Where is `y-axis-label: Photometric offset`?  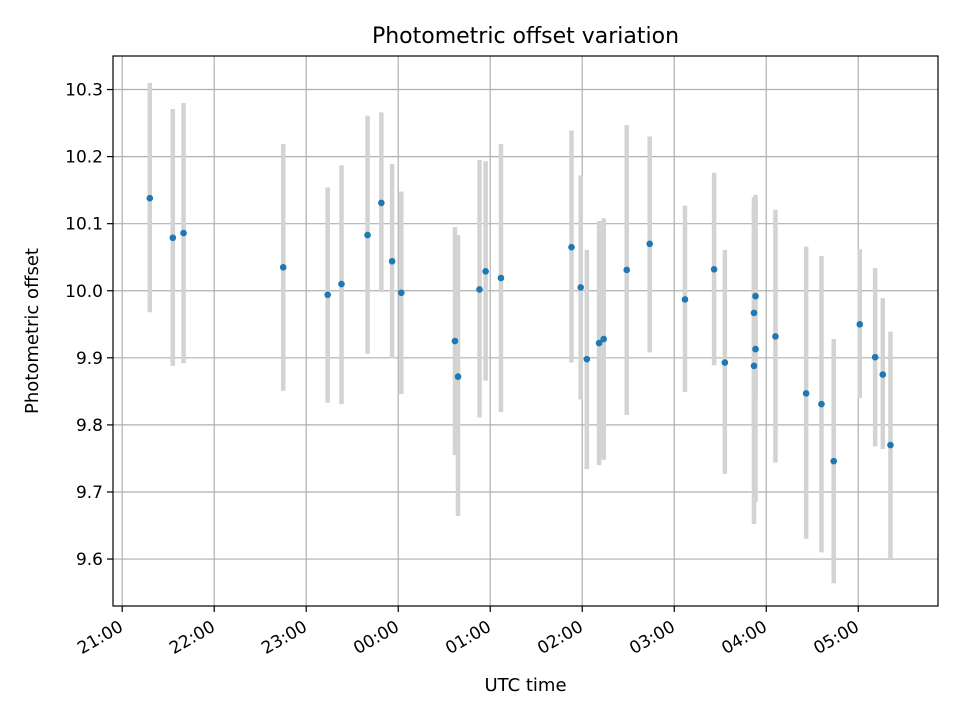 y-axis-label: Photometric offset is located at coordinates (32, 331).